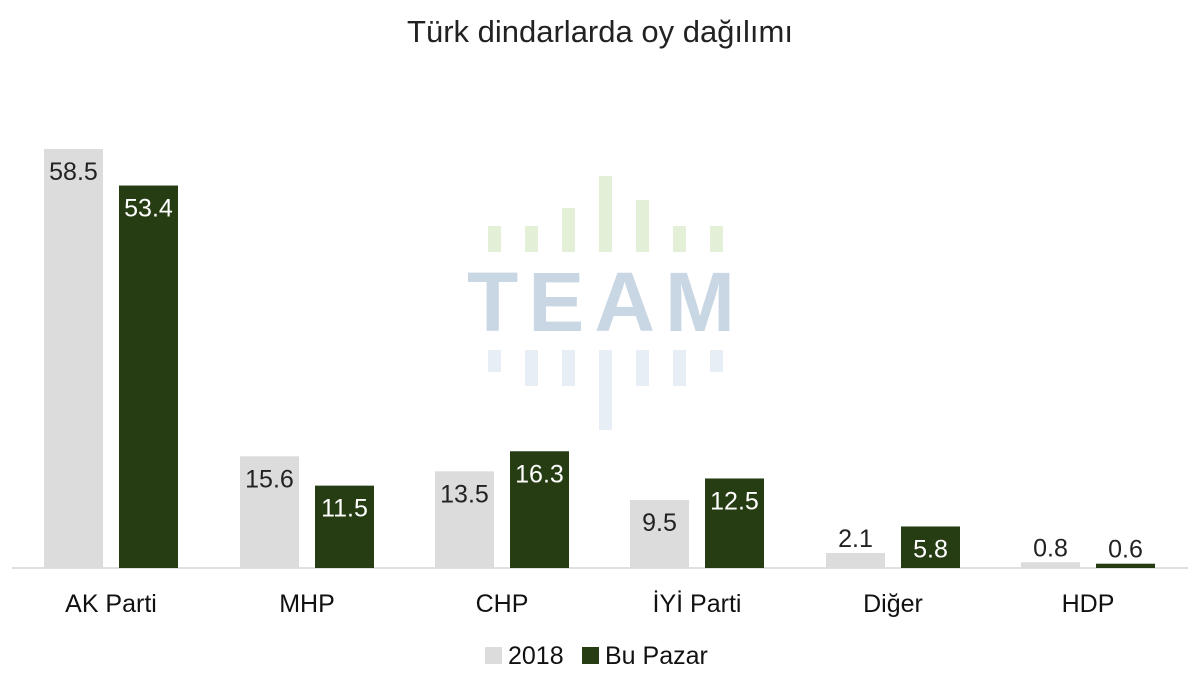 Image resolution: width=1200 pixels, height=675 pixels. What do you see at coordinates (148, 209) in the screenshot?
I see `value-label: 53.4` at bounding box center [148, 209].